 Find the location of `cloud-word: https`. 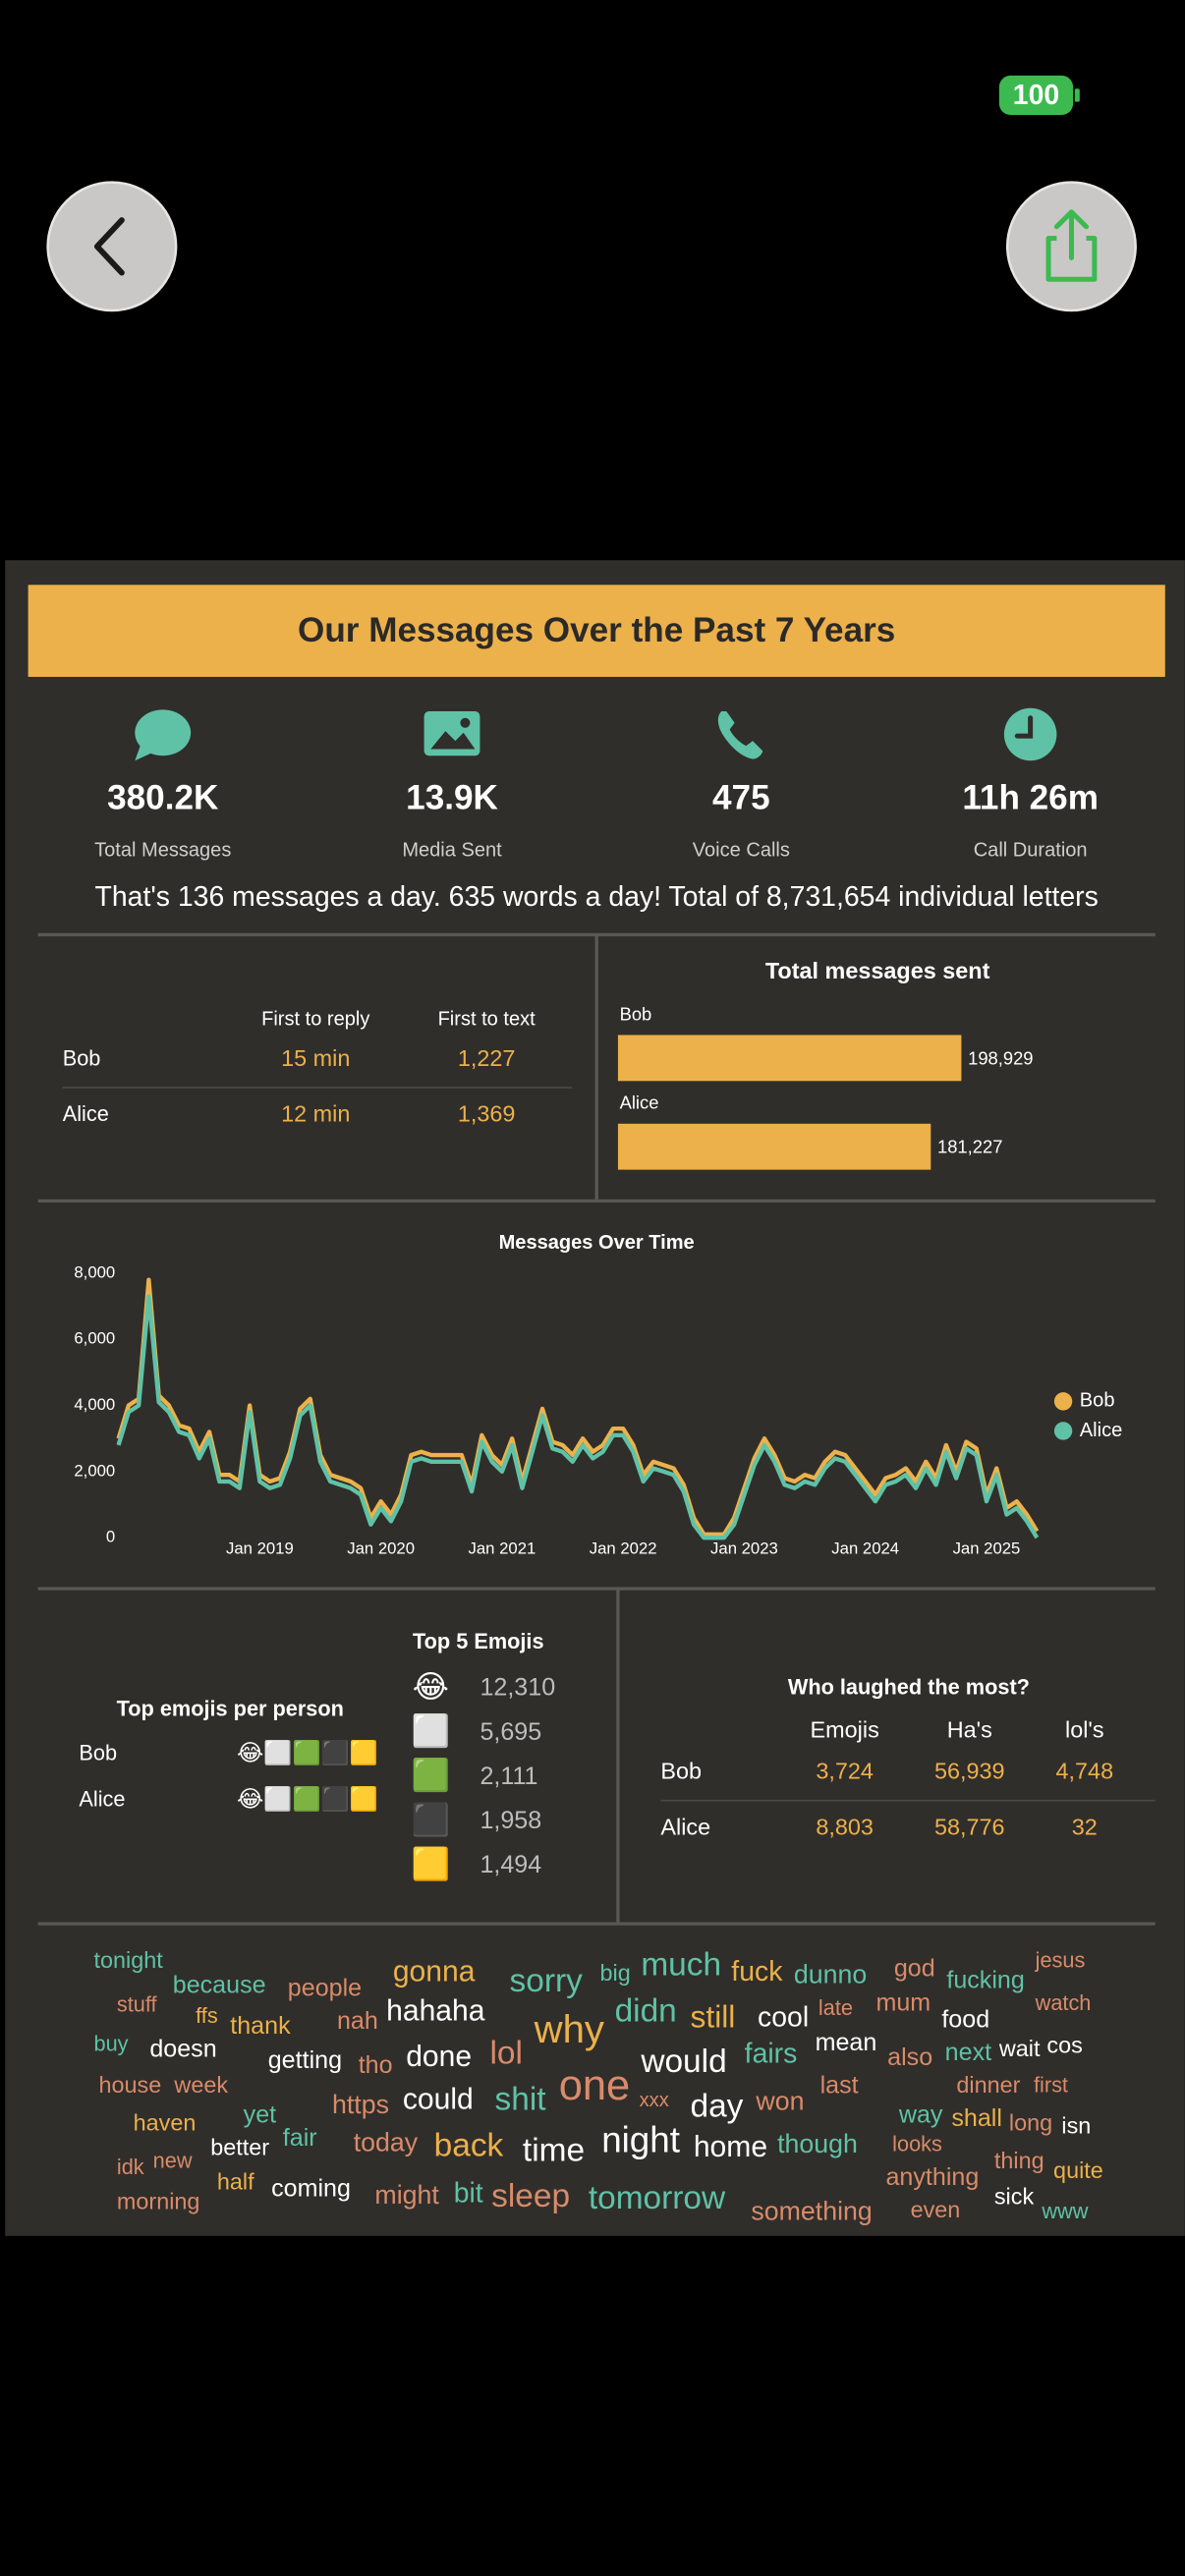

cloud-word: https is located at coordinates (361, 2104).